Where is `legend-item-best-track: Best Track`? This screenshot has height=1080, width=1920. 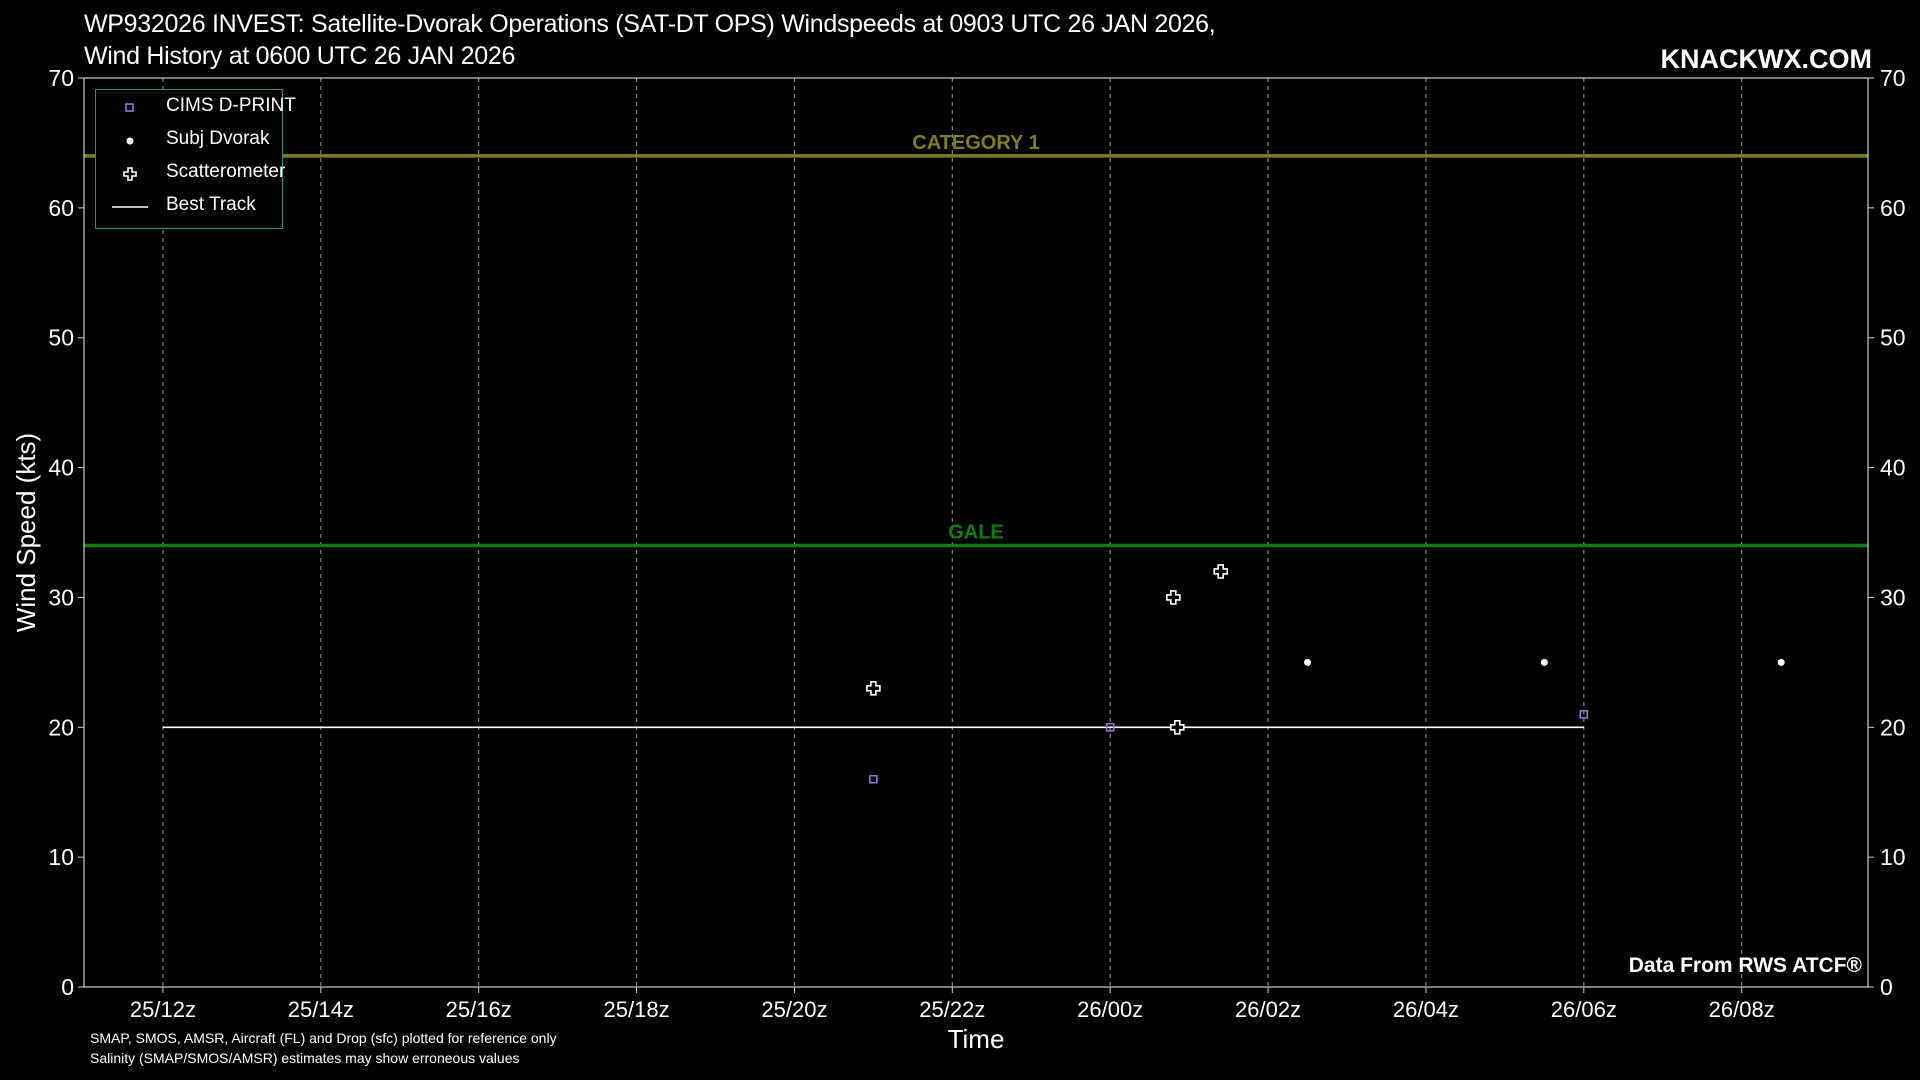 legend-item-best-track: Best Track is located at coordinates (189, 207).